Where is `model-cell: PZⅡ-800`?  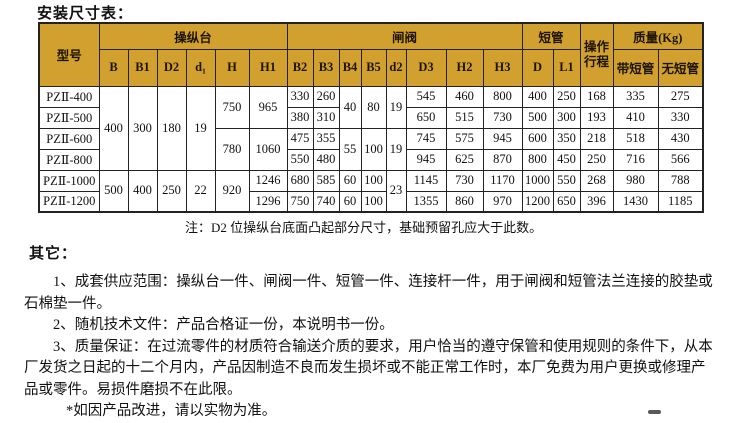 model-cell: PZⅡ-800 is located at coordinates (69, 159).